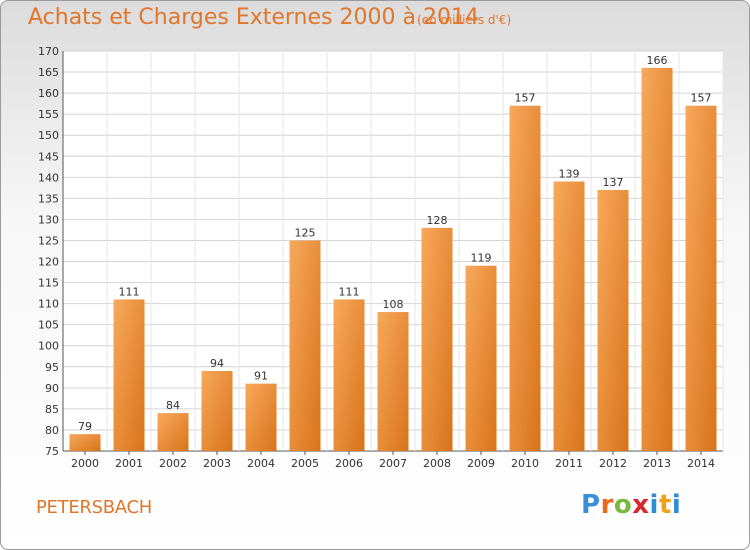 This screenshot has width=750, height=550. Describe the element at coordinates (437, 339) in the screenshot. I see `bar-2008` at that location.